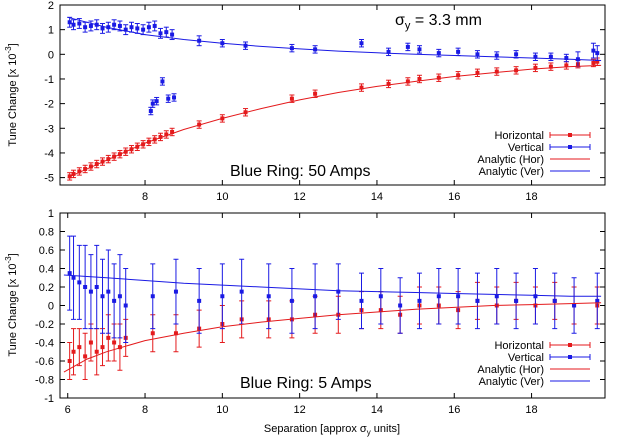 Image resolution: width=635 pixels, height=440 pixels. Describe the element at coordinates (145, 410) in the screenshot. I see `xtick-label: 8` at that location.